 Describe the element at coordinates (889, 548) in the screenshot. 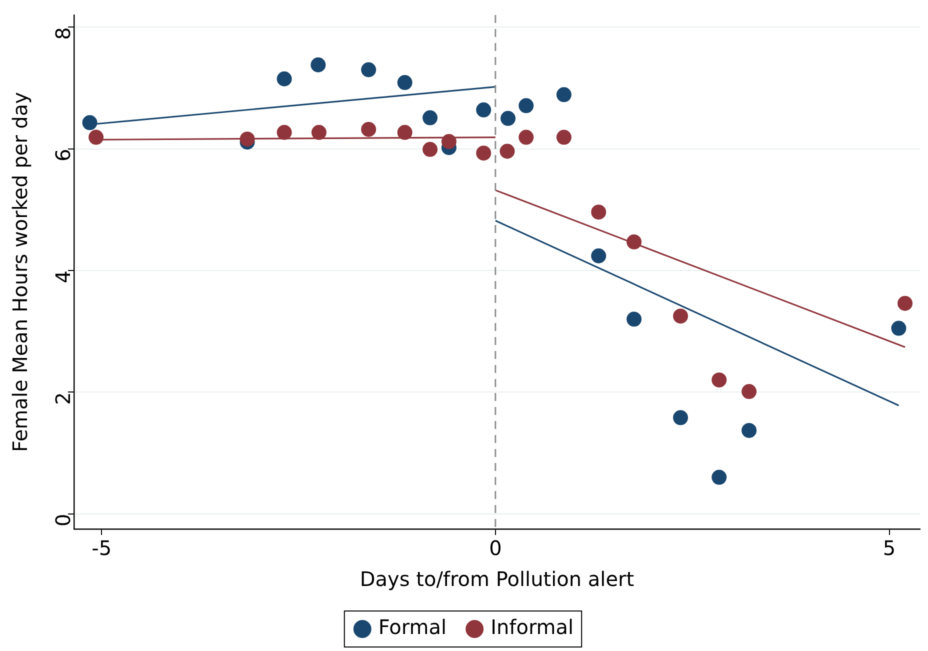

I see `x-tick-label: 5` at that location.